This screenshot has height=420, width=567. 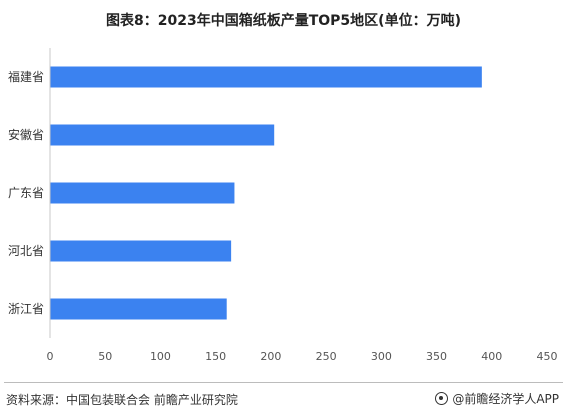 What do you see at coordinates (283, 382) in the screenshot?
I see `footer-divider` at bounding box center [283, 382].